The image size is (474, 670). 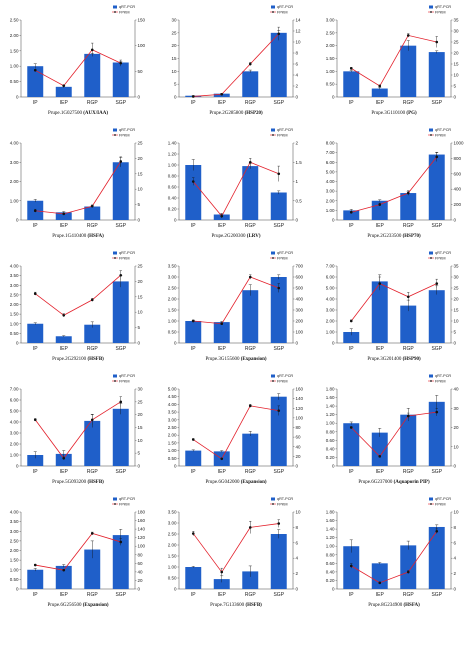 What do you see at coordinates (142, 45) in the screenshot?
I see `right-tick-label: 100` at bounding box center [142, 45].